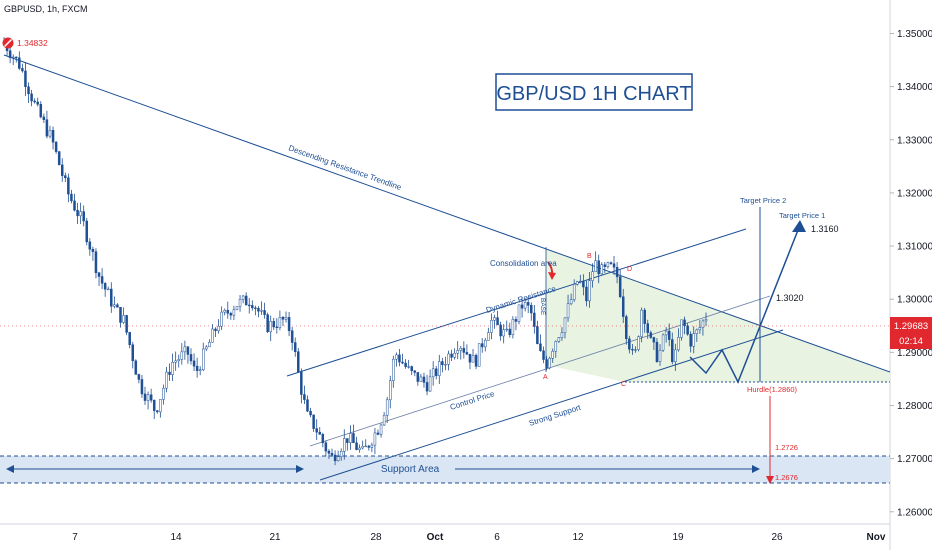  What do you see at coordinates (589, 256) in the screenshot?
I see `point-b-label: B` at bounding box center [589, 256].